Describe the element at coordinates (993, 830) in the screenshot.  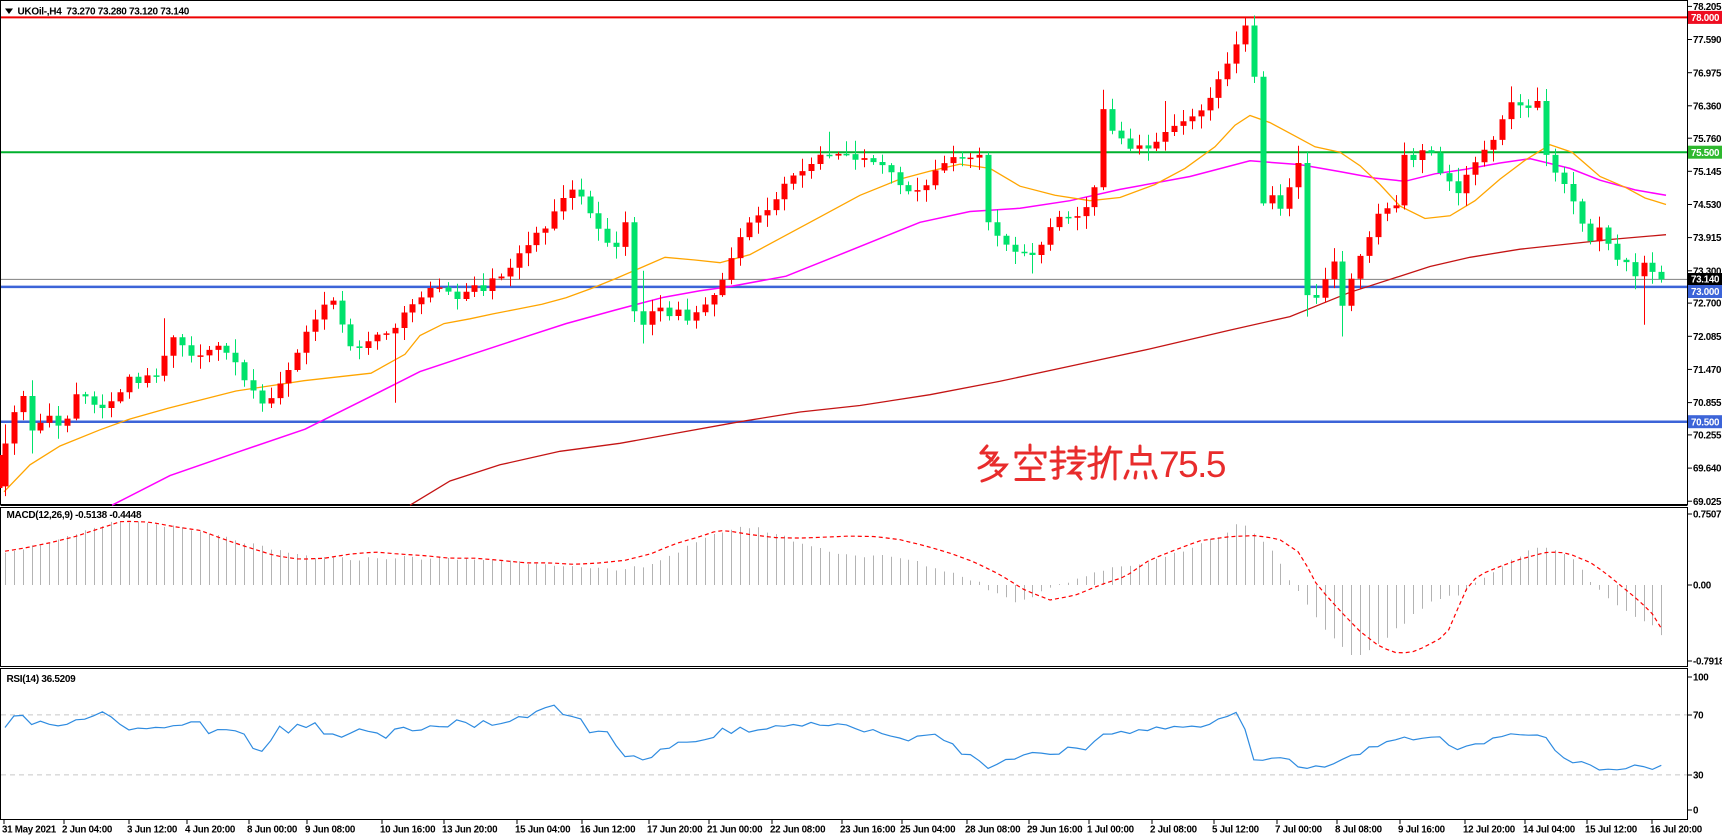
I see `svg-text: 28 Jun 08:00` at that location.